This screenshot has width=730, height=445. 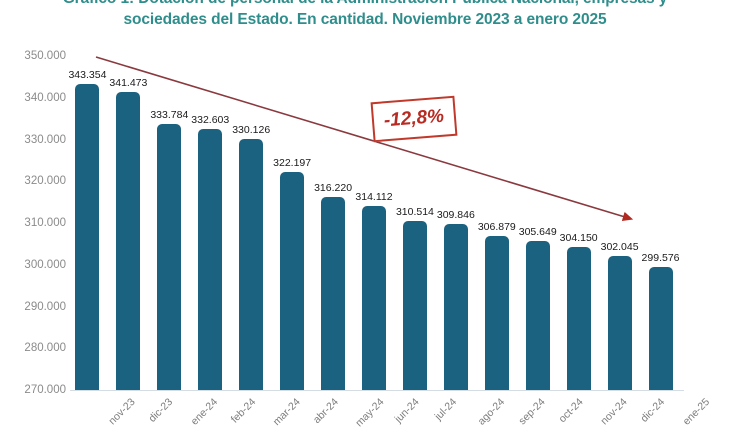 What do you see at coordinates (45, 390) in the screenshot?
I see `y-axis-tick-label: 270.000` at bounding box center [45, 390].